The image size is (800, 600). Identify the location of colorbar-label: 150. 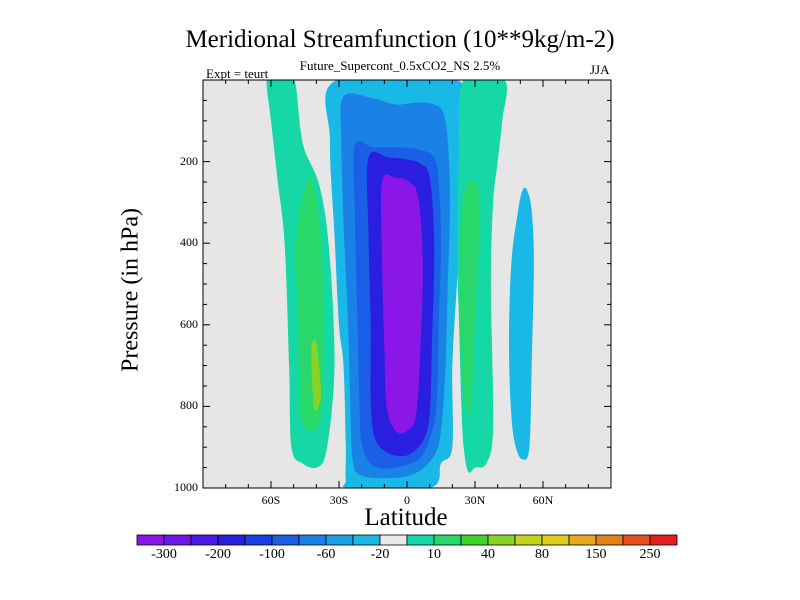
(596, 554).